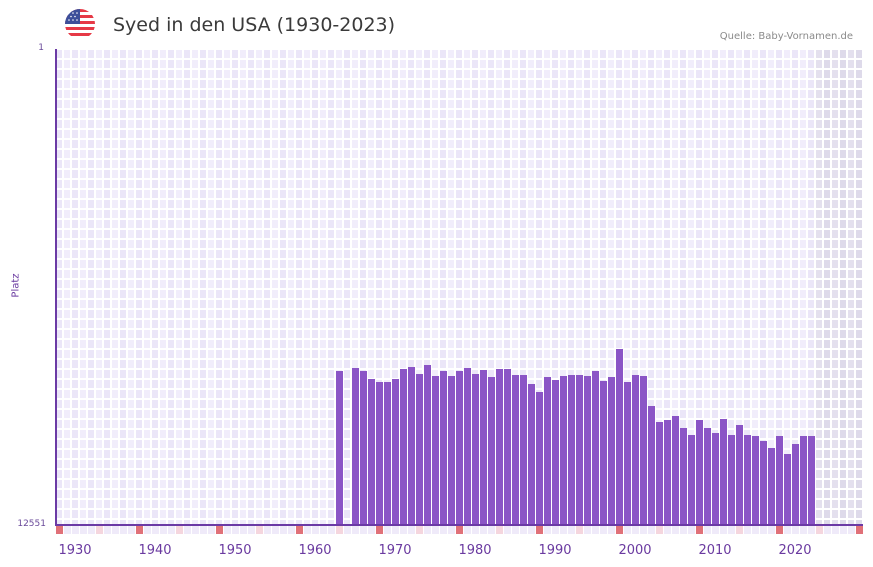  I want to click on bar-2019, so click(787, 489).